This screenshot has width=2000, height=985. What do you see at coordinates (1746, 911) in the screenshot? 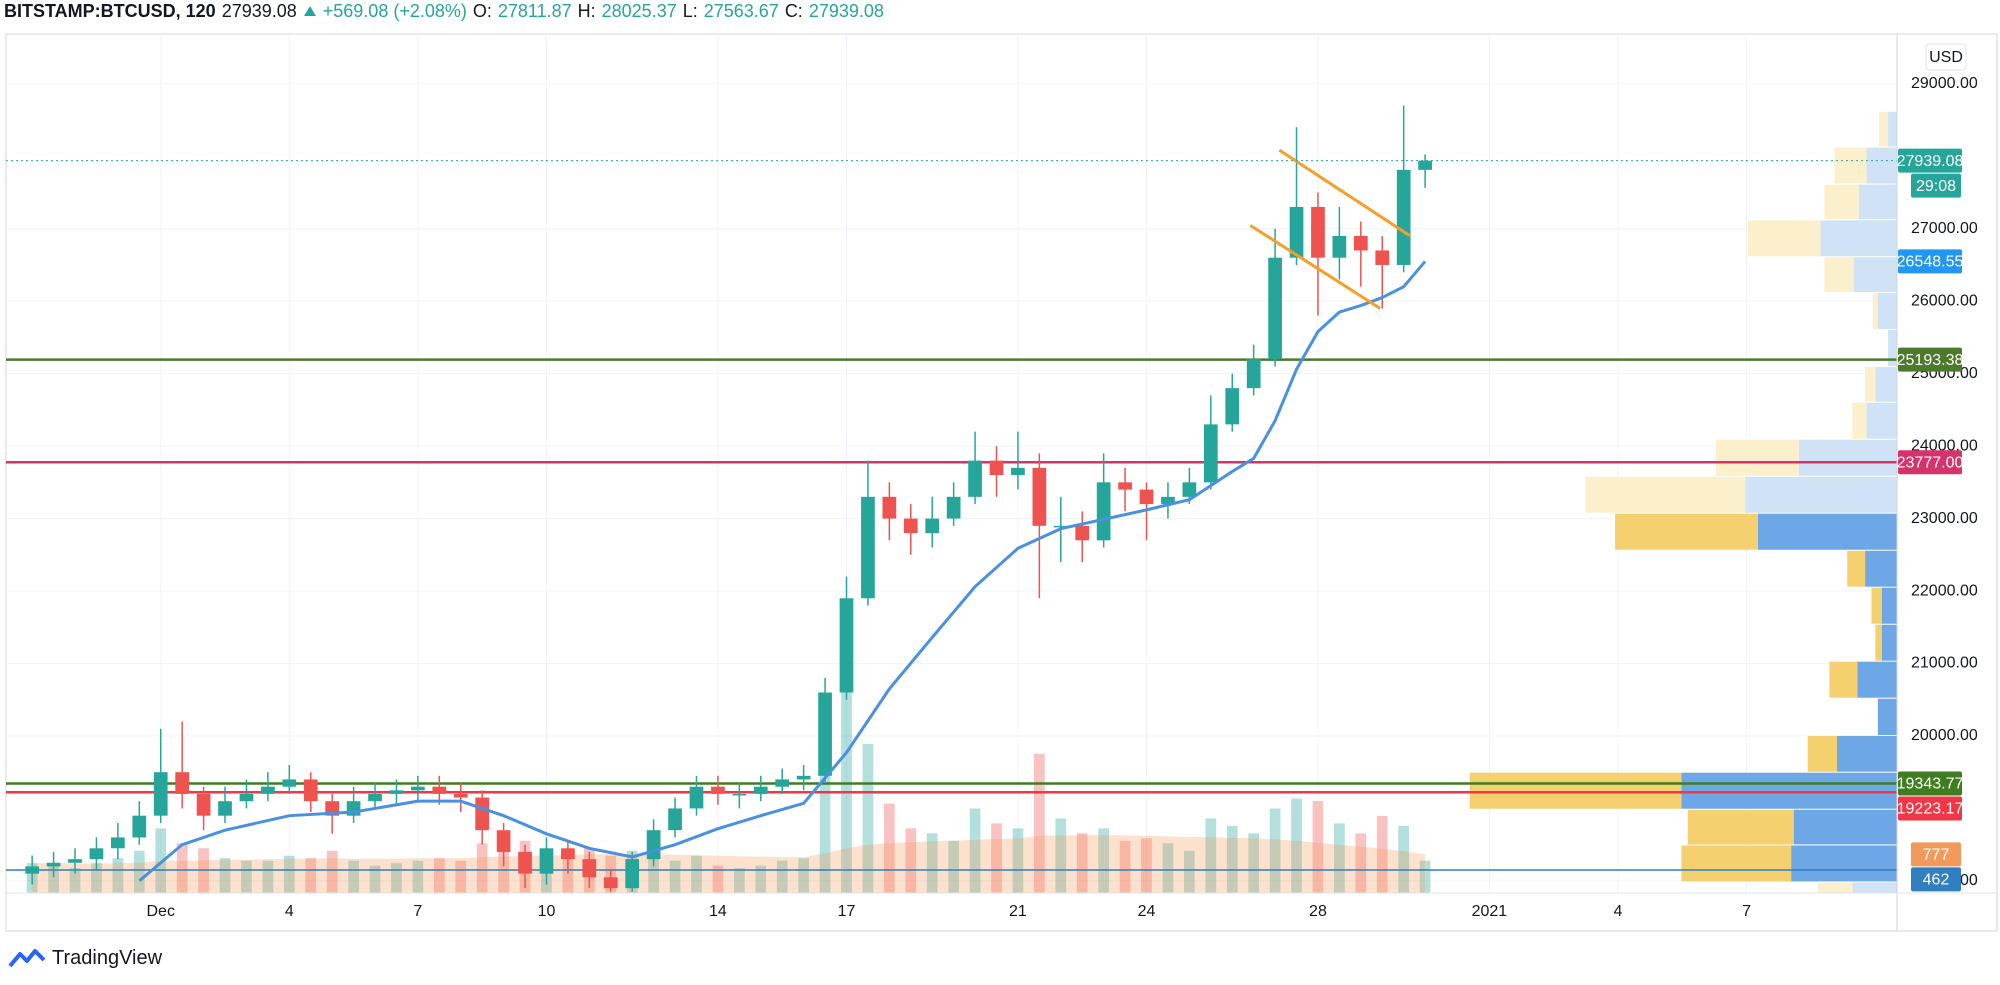
I see `x-tick-label: 7` at bounding box center [1746, 911].